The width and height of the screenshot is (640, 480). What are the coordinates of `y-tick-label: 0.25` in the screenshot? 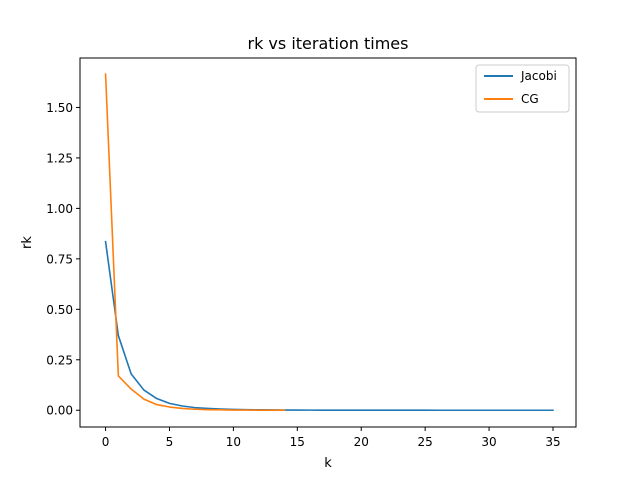 It's located at (59, 360).